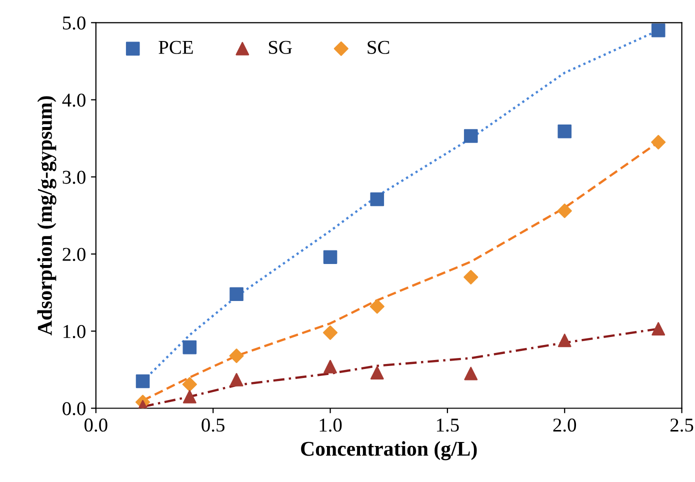 Image resolution: width=695 pixels, height=482 pixels. I want to click on x-tick-label: 0.5, so click(213, 425).